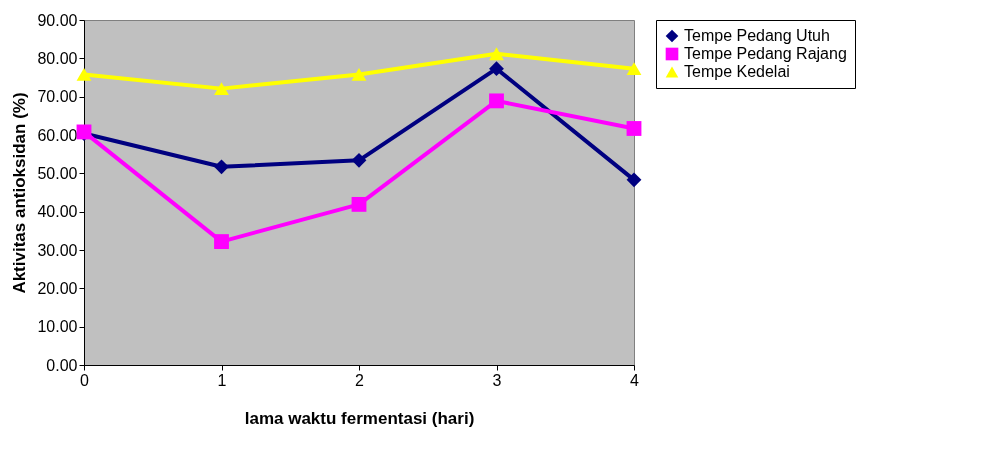 Image resolution: width=1005 pixels, height=465 pixels. I want to click on x-tick-label: 1, so click(222, 380).